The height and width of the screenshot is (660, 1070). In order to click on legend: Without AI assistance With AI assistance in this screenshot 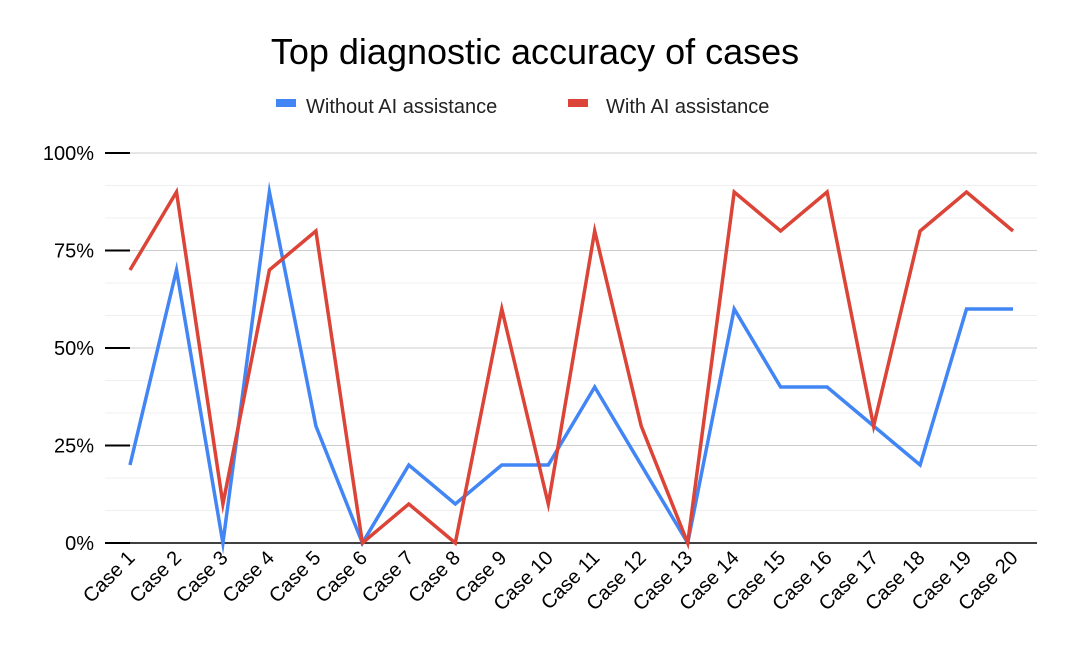, I will do `click(522, 107)`.